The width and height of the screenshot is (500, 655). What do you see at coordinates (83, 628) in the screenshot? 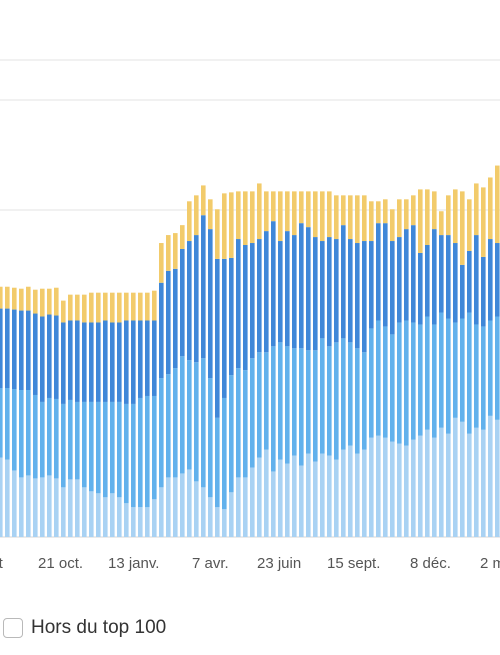
I see `legend: Hors du top 100` at bounding box center [83, 628].